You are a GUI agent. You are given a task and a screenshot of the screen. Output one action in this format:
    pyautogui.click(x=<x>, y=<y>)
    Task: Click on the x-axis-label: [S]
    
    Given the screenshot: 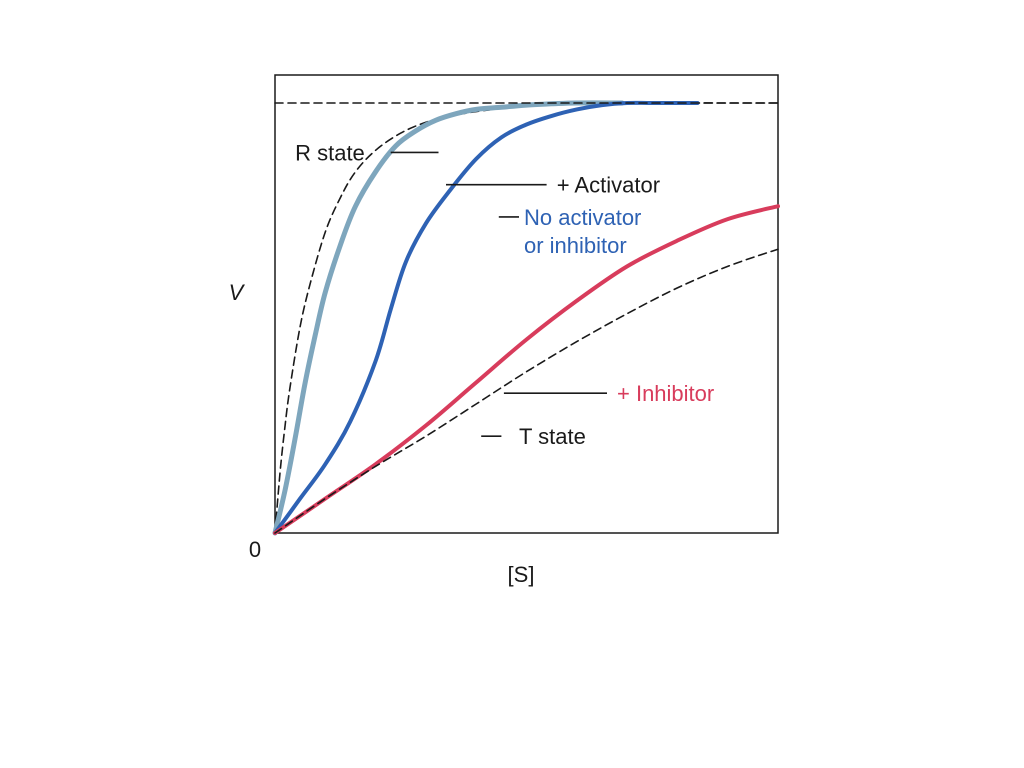 What is the action you would take?
    pyautogui.click(x=521, y=574)
    